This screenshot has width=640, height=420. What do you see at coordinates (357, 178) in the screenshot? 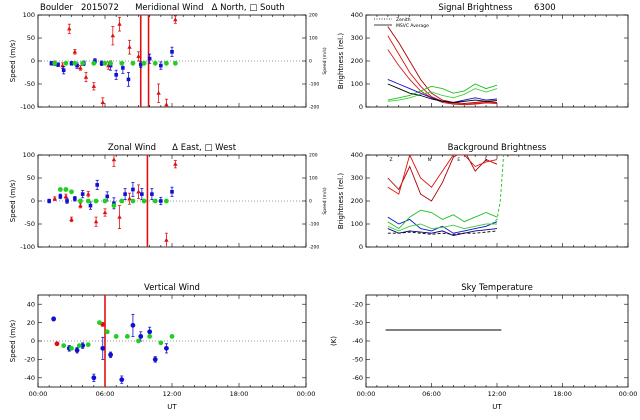
I see `ytick-label-background: 300` at bounding box center [357, 178].